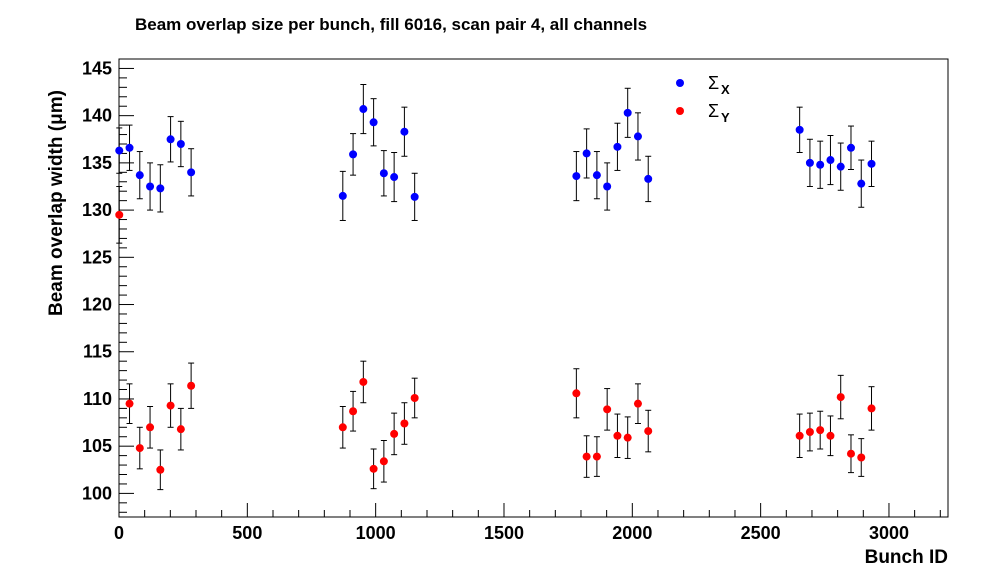 The image size is (998, 576). What do you see at coordinates (247, 533) in the screenshot?
I see `x-tick-label: 500` at bounding box center [247, 533].